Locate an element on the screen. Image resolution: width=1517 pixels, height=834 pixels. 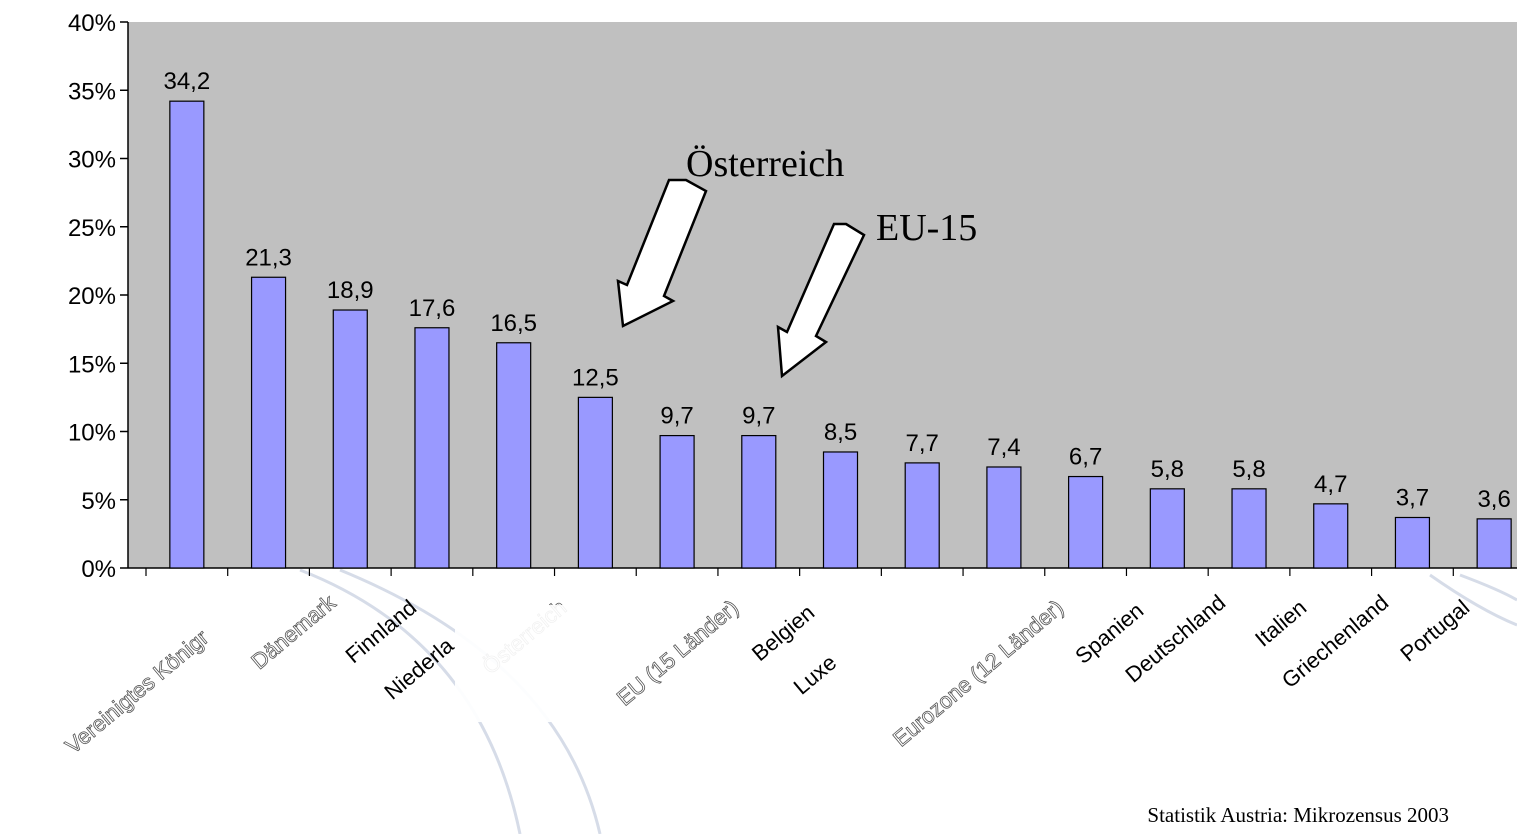
data-label: 3,6 is located at coordinates (1493, 499).